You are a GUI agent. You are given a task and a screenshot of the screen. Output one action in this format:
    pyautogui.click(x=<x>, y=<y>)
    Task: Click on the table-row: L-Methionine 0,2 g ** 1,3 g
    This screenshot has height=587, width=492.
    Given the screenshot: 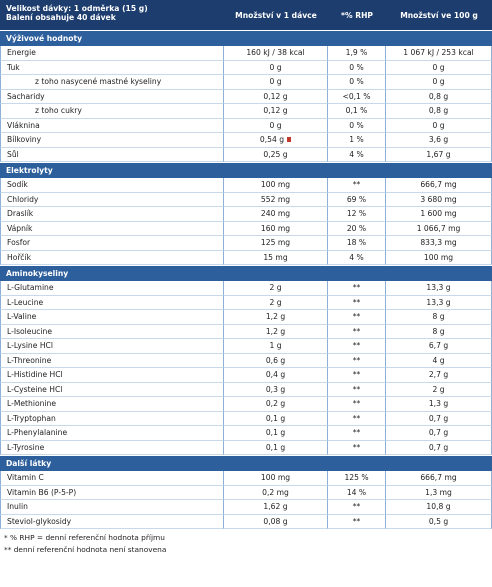 What is the action you would take?
    pyautogui.click(x=246, y=404)
    